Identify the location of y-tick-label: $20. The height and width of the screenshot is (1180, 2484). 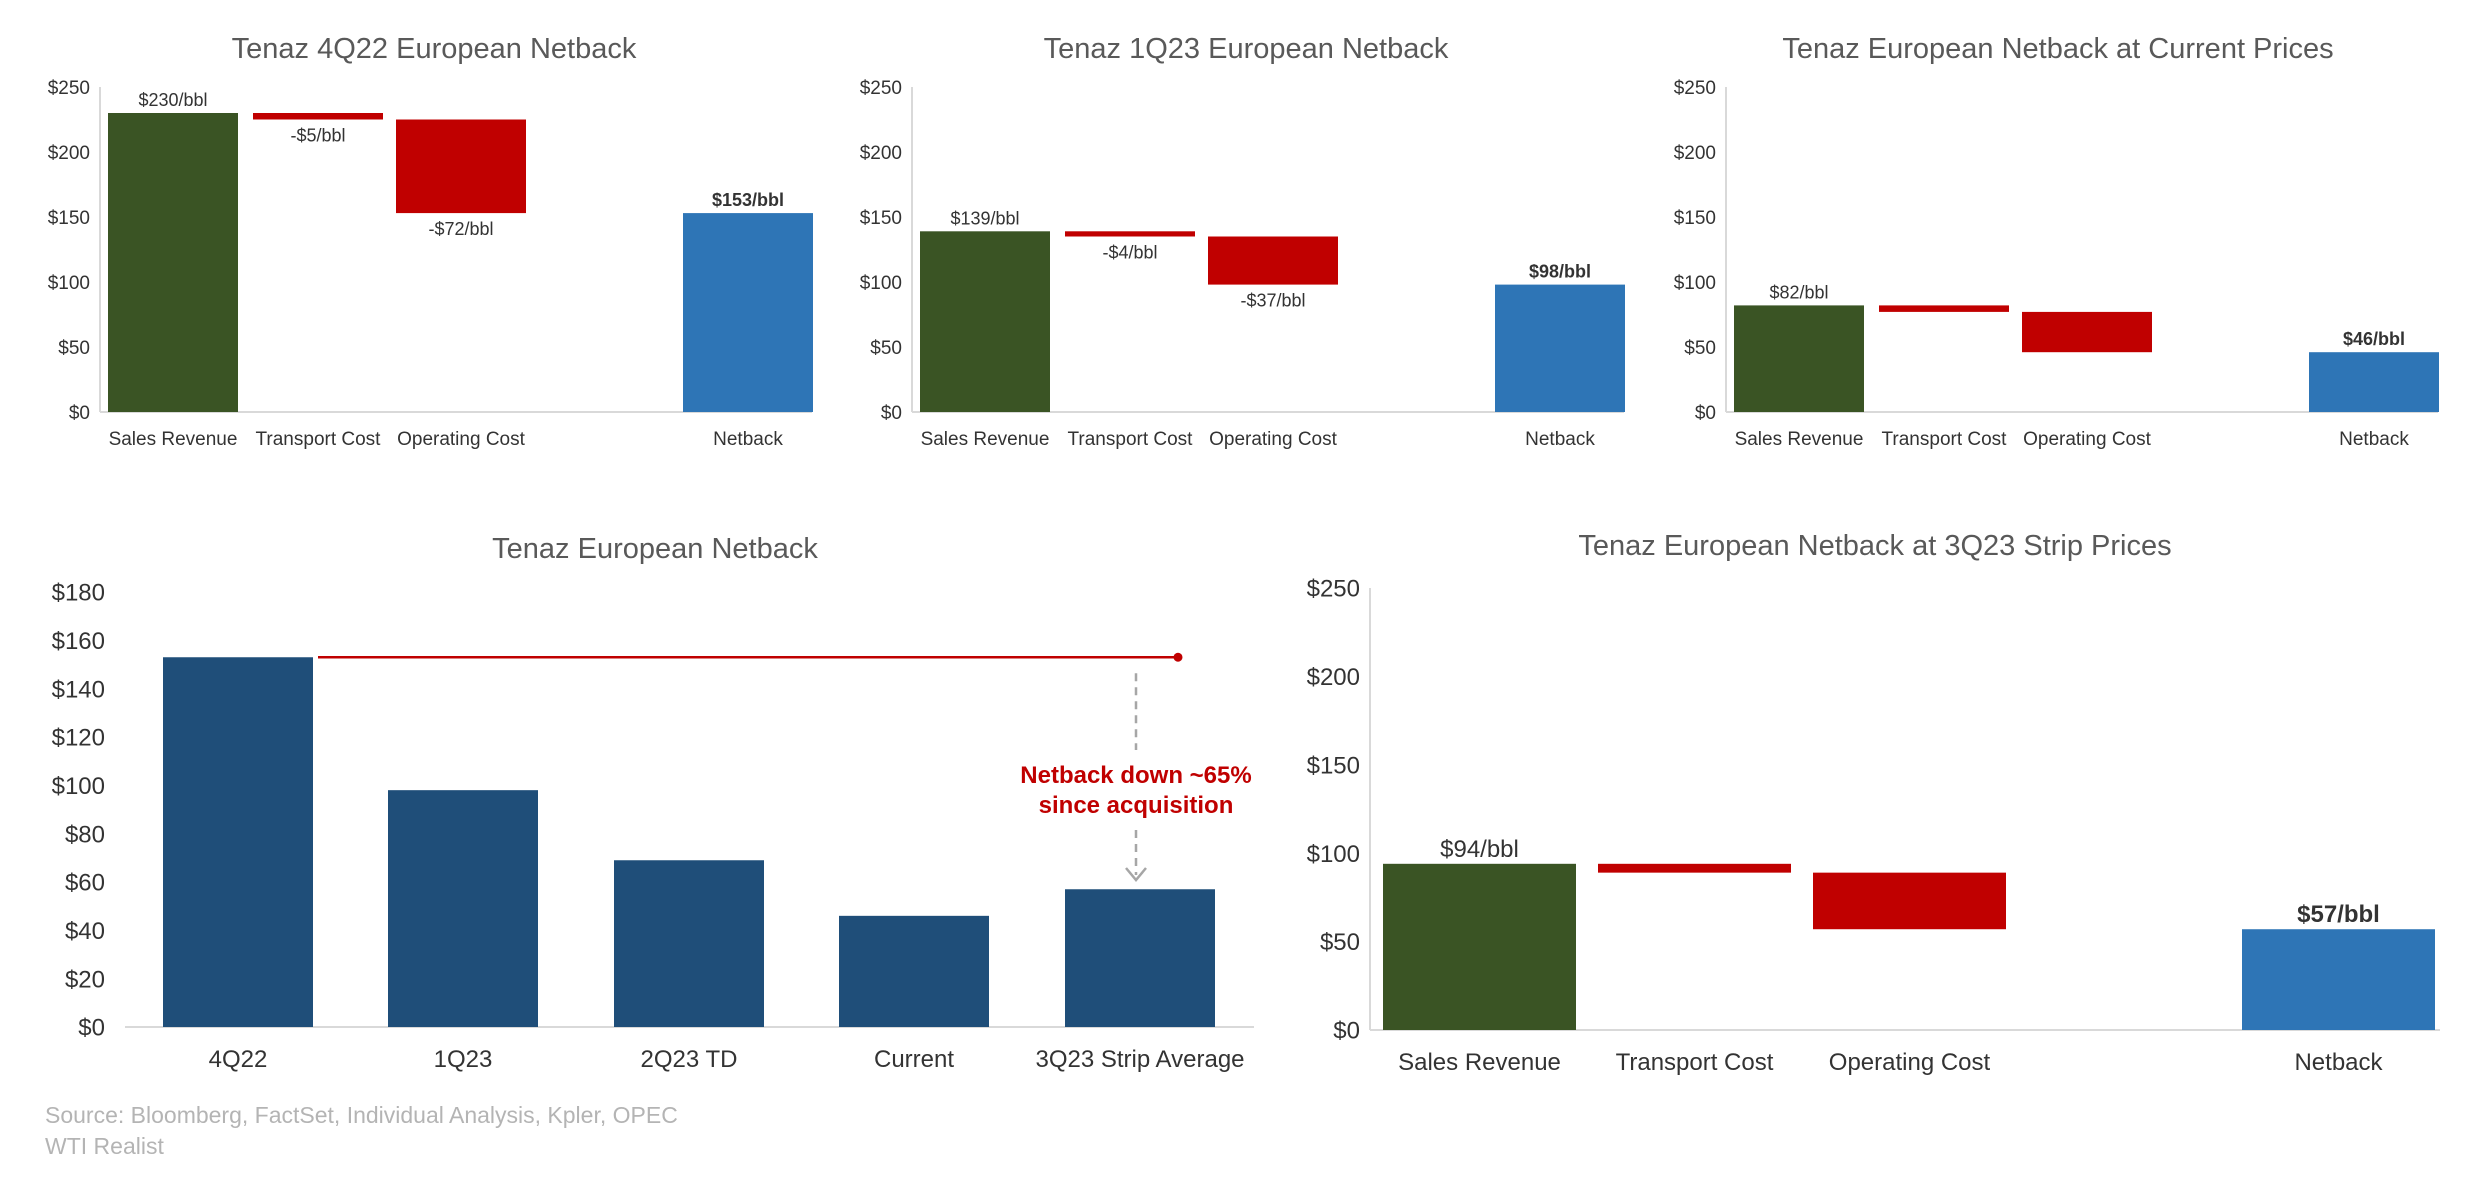
(85, 979).